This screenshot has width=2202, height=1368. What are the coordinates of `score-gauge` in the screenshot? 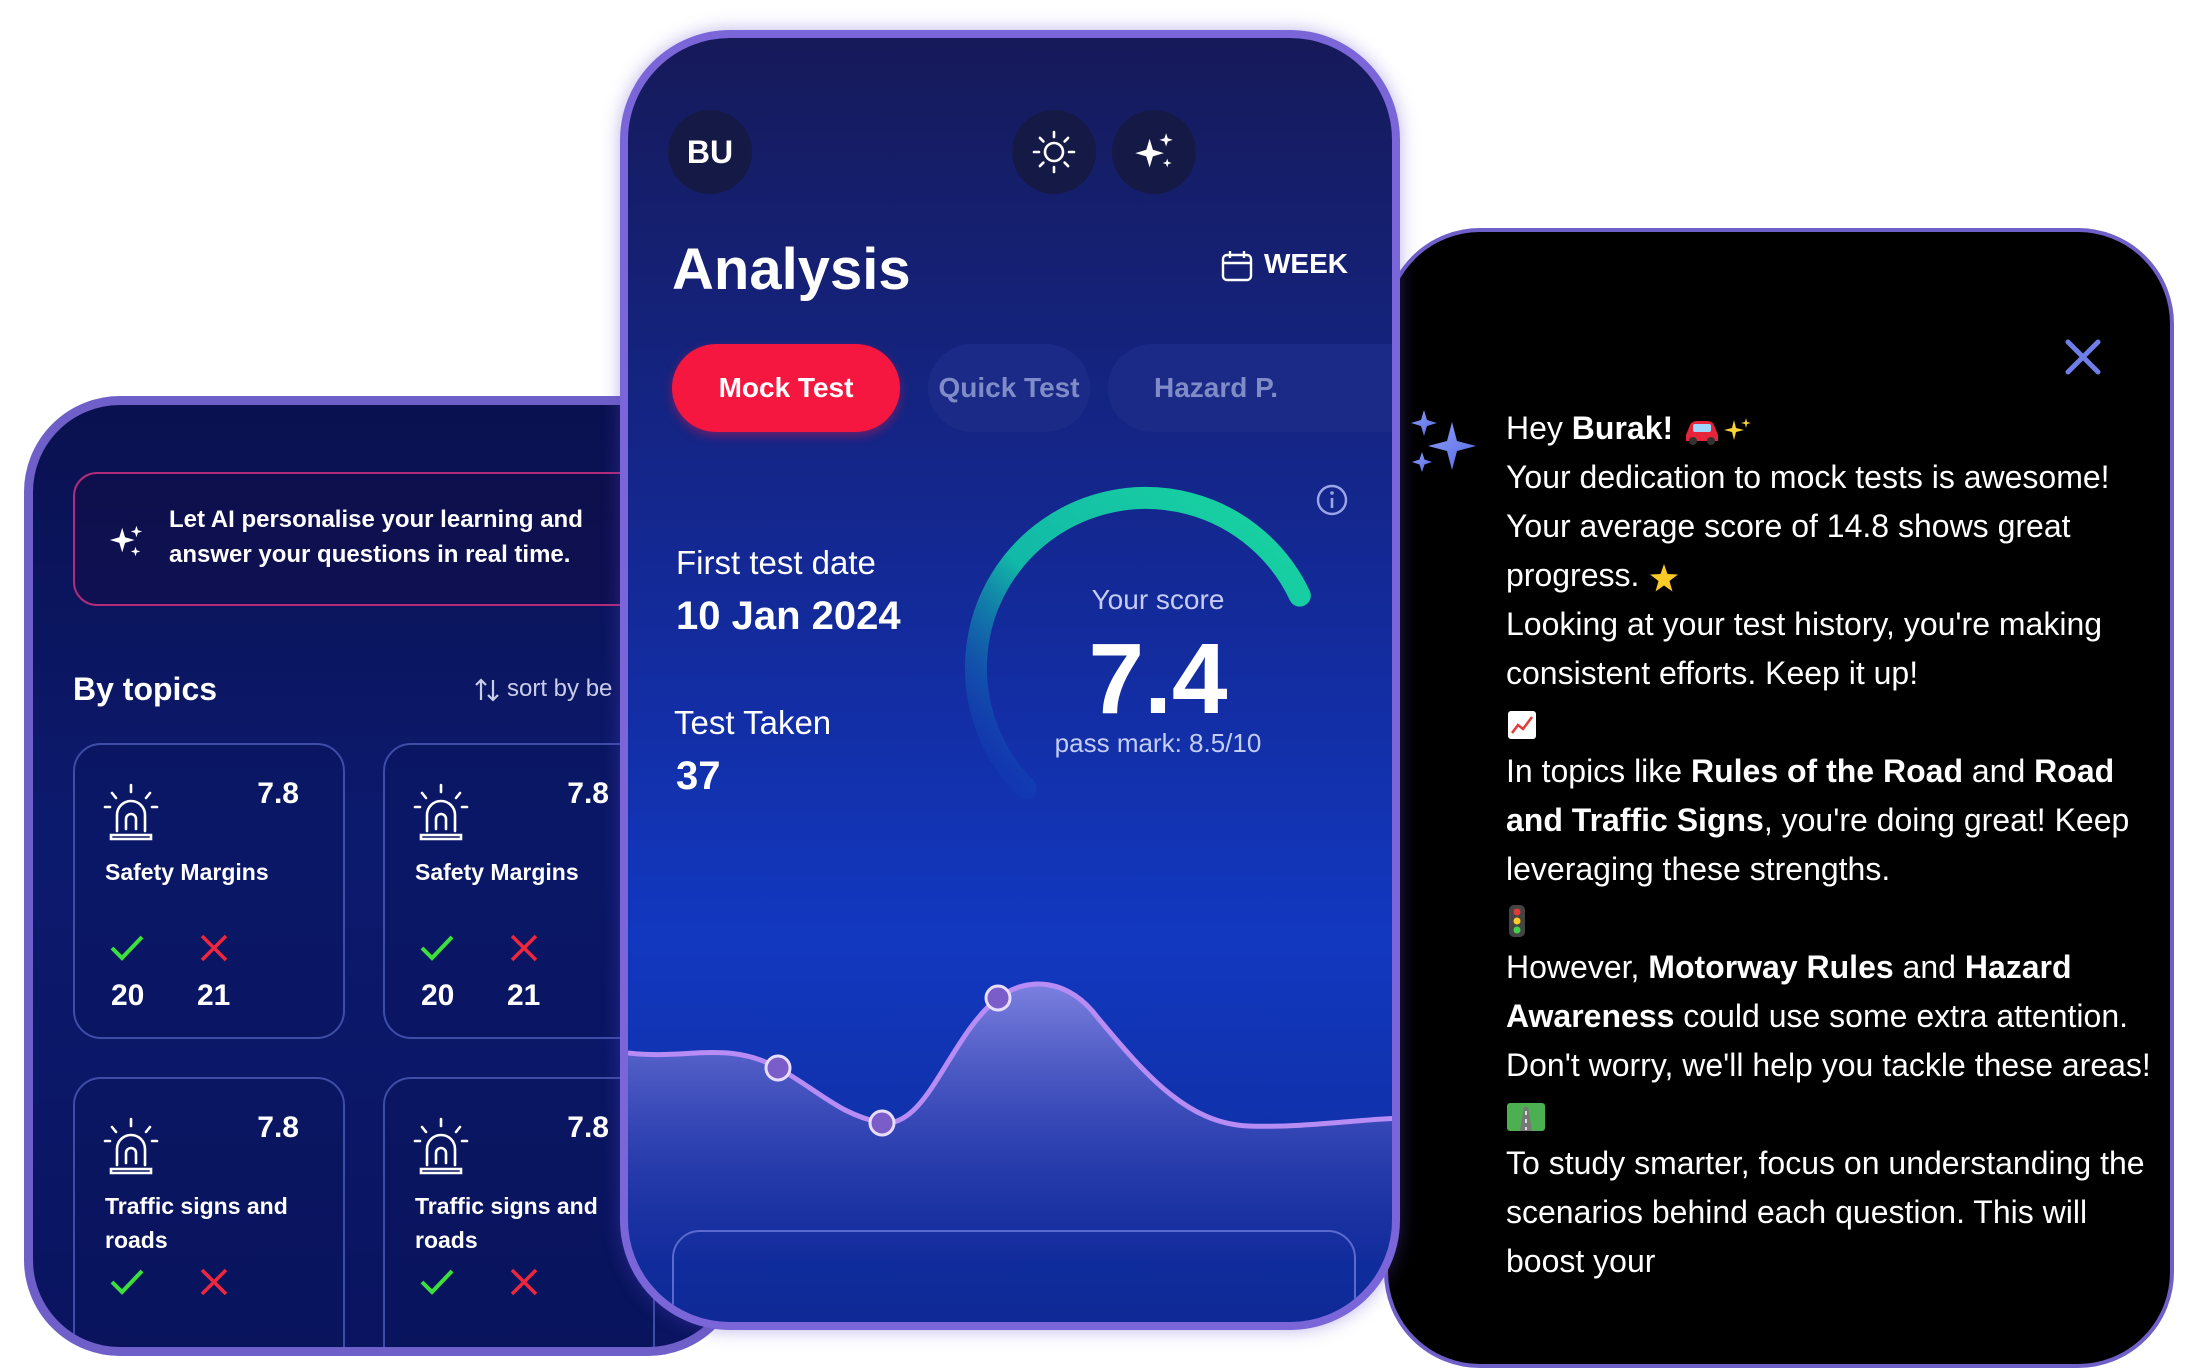 It's located at (1138, 643).